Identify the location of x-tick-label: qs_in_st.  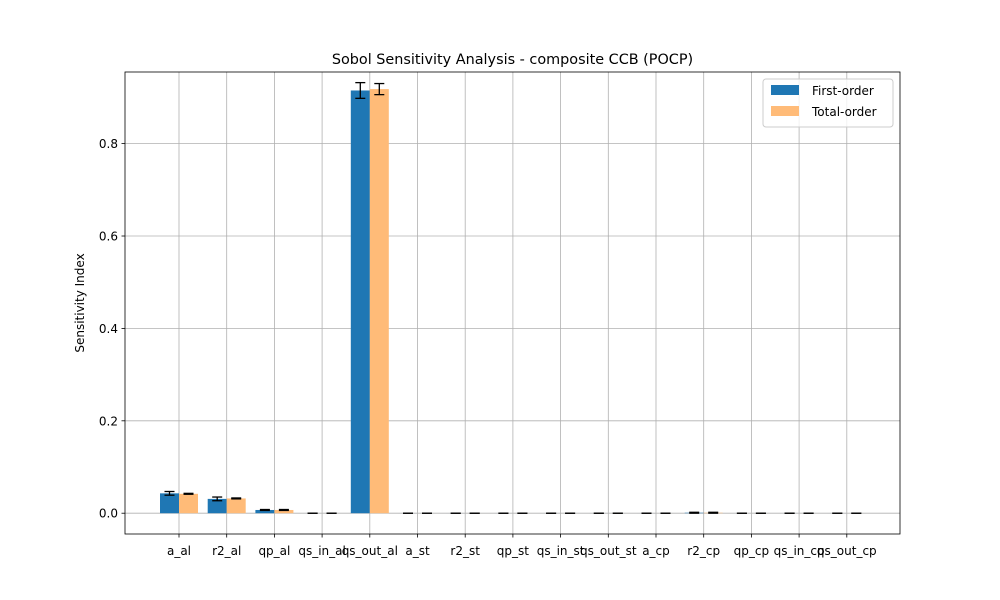
(561, 551).